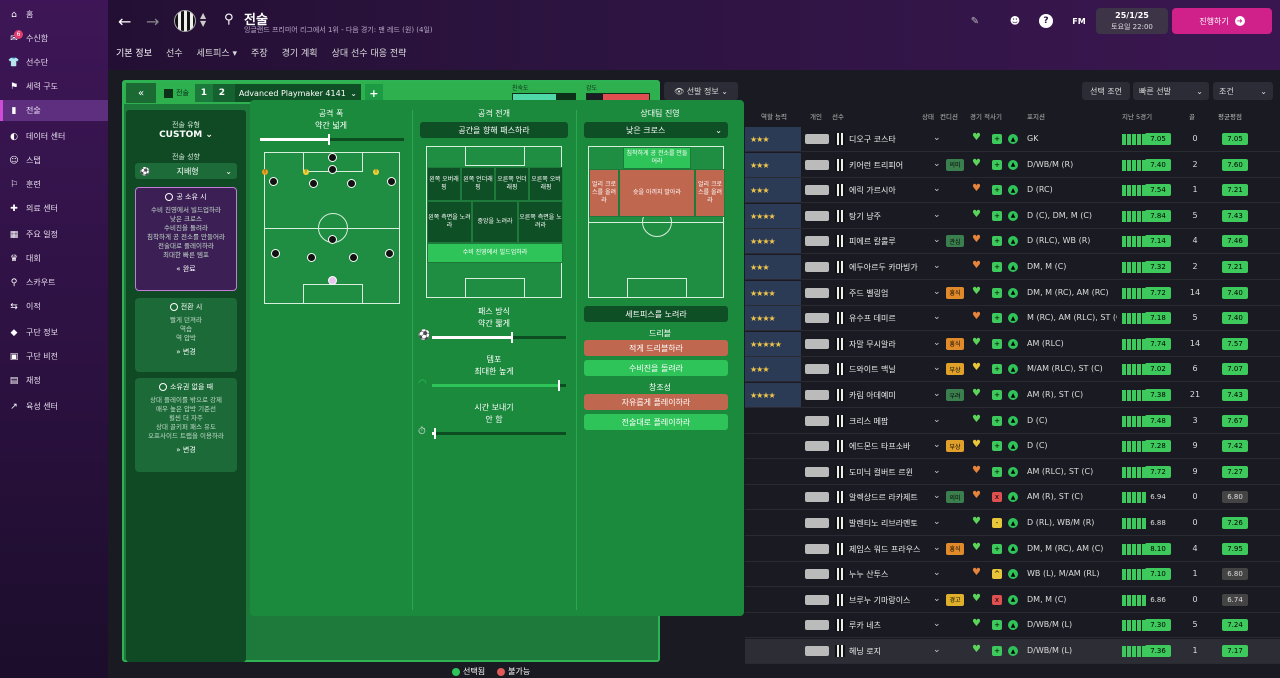  What do you see at coordinates (499, 433) in the screenshot?
I see `time-wasting-slider` at bounding box center [499, 433].